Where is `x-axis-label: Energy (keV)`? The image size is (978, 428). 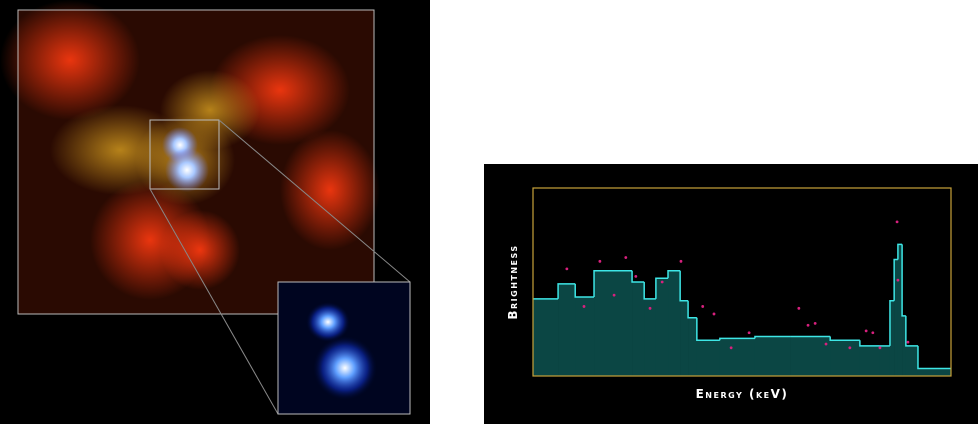 x-axis-label: Energy (keV) is located at coordinates (742, 394).